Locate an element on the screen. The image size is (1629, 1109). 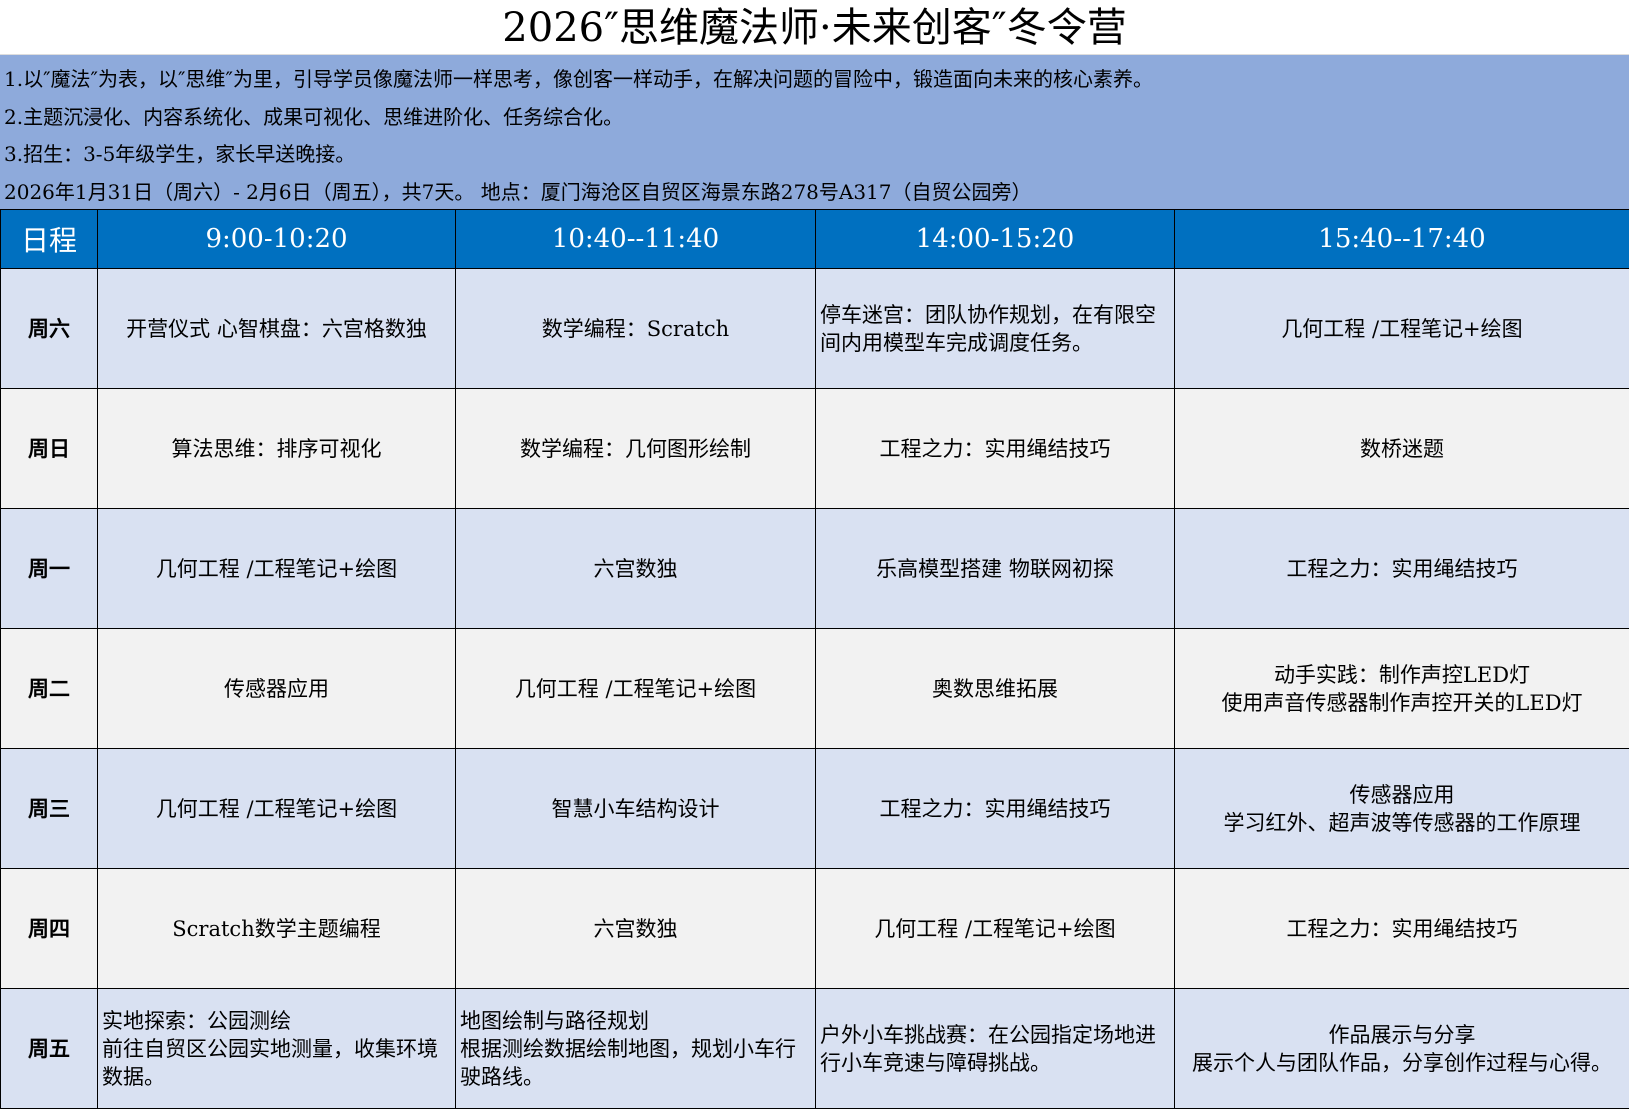
activity-cell: 户外小车挑战赛：在公园指定场地进行小车竞速与障碍挑战。 is located at coordinates (995, 1049).